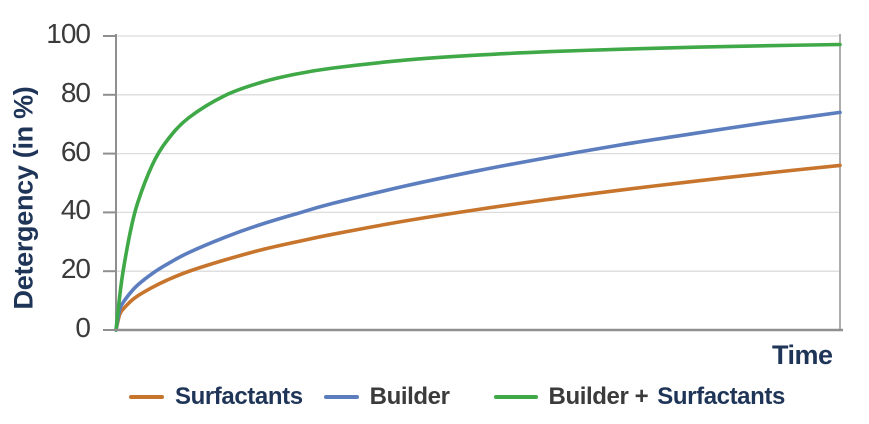 This screenshot has width=869, height=424. I want to click on legend-swatch-surfactants, so click(146, 397).